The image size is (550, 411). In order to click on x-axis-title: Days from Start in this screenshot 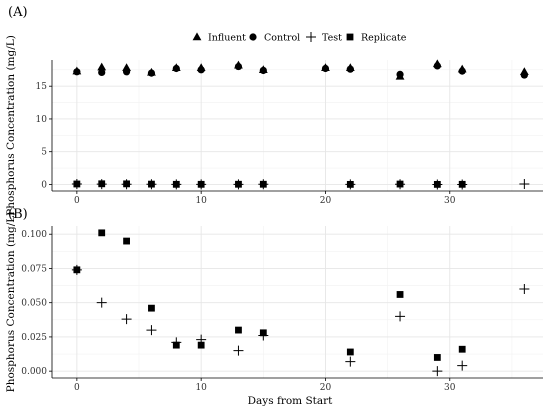, I will do `click(291, 401)`.